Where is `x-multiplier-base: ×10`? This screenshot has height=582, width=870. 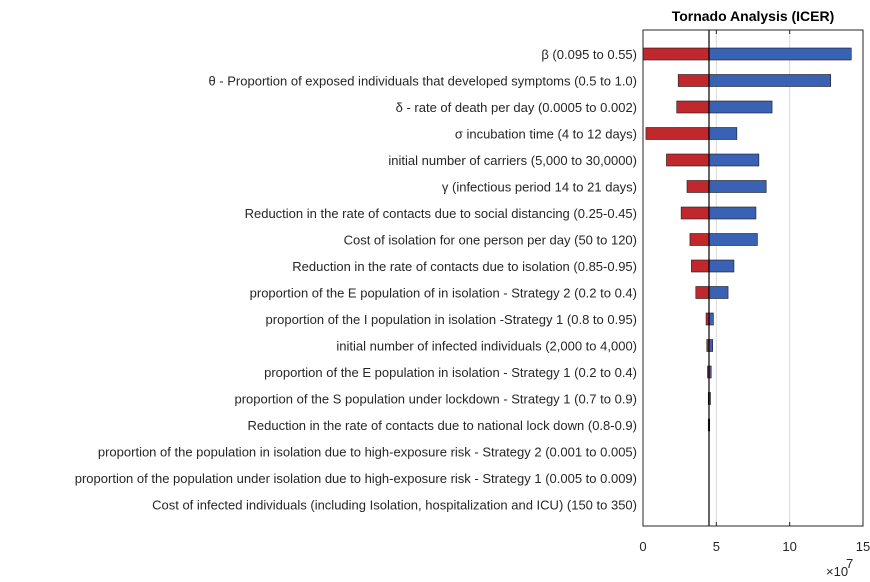 x-multiplier-base: ×10 is located at coordinates (837, 571).